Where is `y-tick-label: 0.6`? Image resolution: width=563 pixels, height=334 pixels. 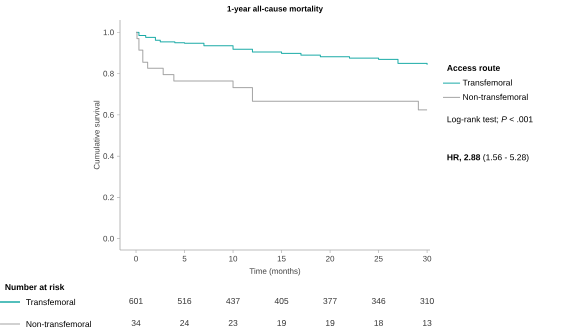
y-tick-label: 0.6 is located at coordinates (108, 115).